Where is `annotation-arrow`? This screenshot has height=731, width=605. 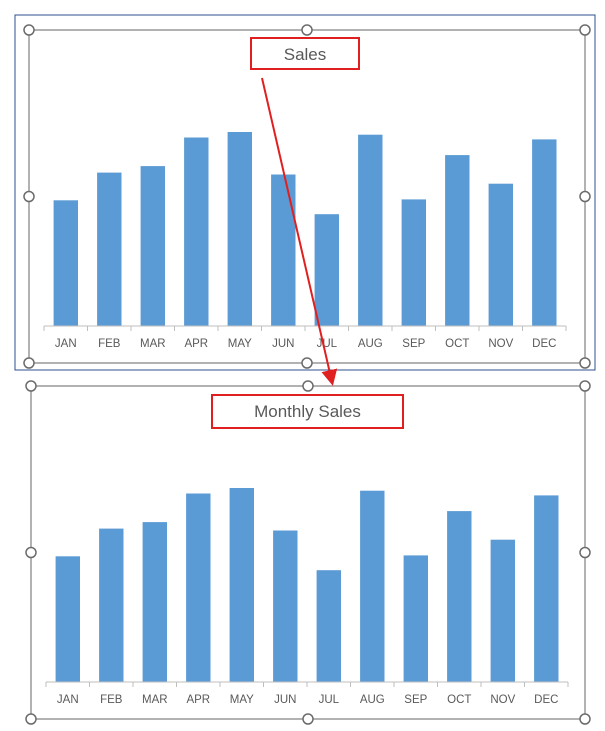 annotation-arrow is located at coordinates (299, 231).